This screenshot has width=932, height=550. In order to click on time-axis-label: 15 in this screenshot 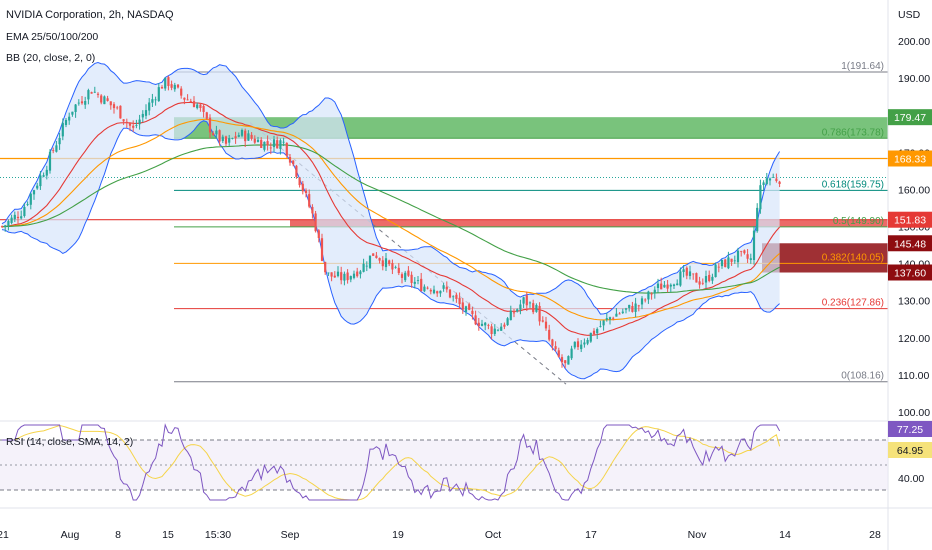, I will do `click(168, 535)`.